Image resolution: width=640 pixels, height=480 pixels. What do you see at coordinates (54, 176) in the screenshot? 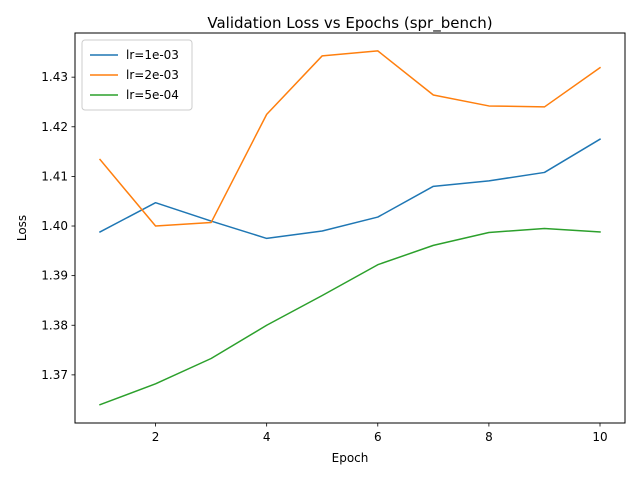
I see `y-tick-label-4: 1.41` at bounding box center [54, 176].